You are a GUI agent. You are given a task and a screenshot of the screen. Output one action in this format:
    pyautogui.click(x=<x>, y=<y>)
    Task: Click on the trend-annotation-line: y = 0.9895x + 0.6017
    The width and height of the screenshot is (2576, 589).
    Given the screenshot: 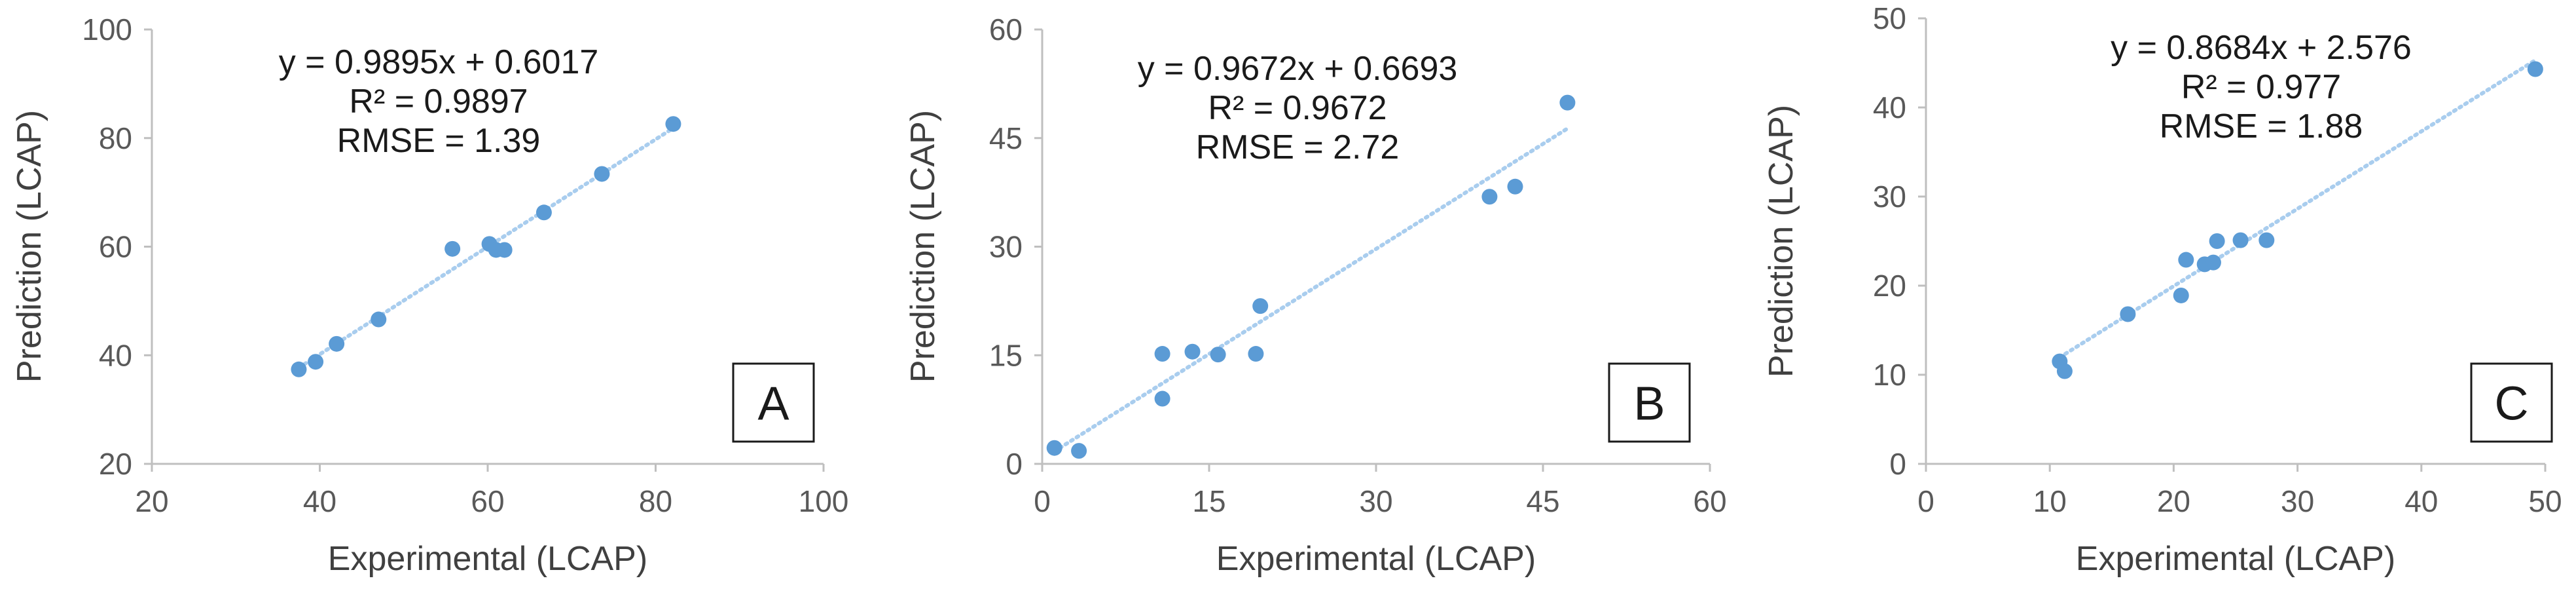 What is the action you would take?
    pyautogui.click(x=439, y=62)
    